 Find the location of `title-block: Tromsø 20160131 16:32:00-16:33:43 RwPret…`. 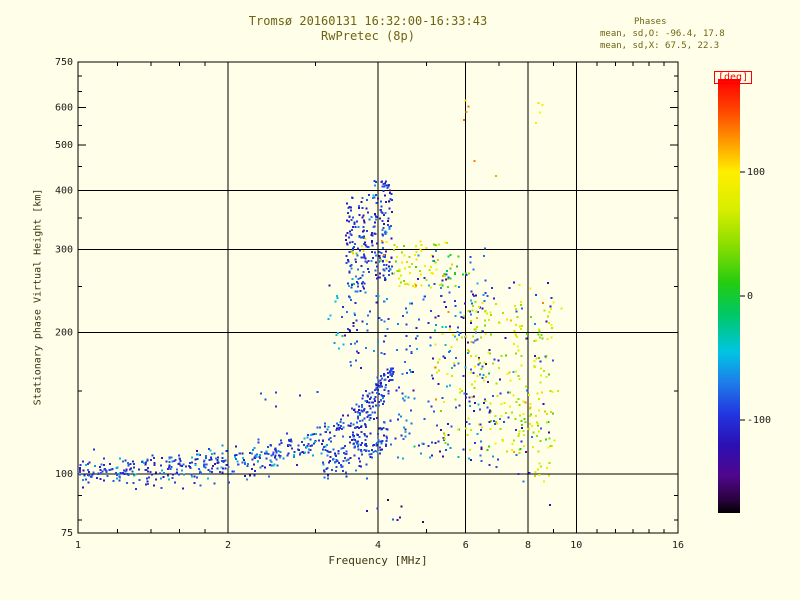

title-block: Tromsø 20160131 16:32:00-16:33:43 RwPret… is located at coordinates (368, 29).